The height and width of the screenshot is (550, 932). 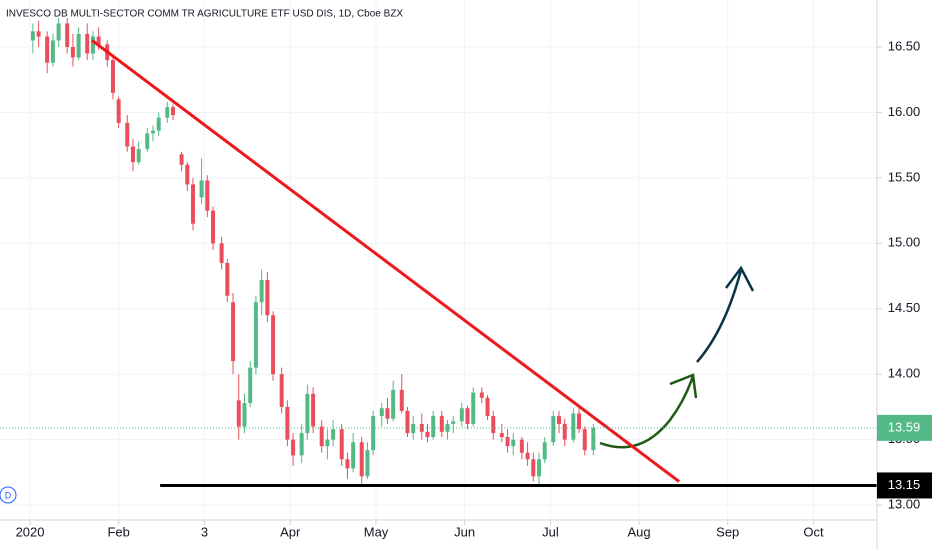 I want to click on y-tick-label: 14.50, so click(x=904, y=307).